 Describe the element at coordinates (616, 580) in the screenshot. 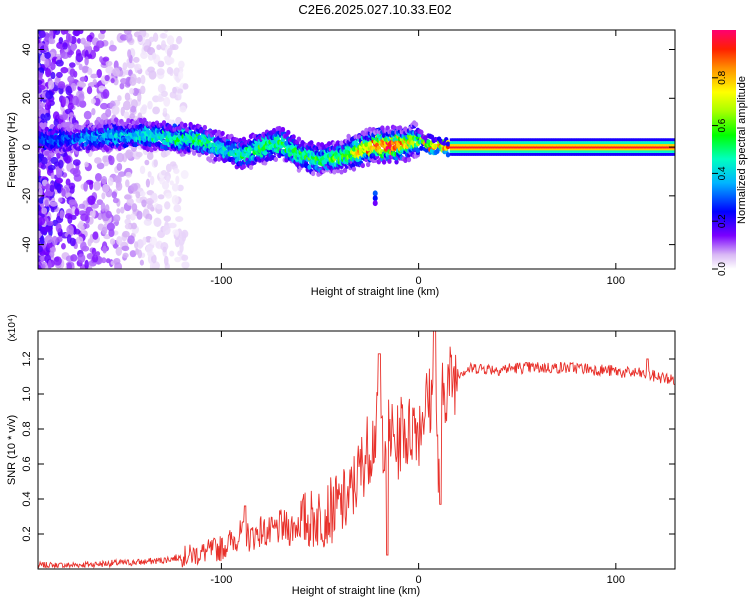

I see `x-tick-label: 100` at that location.